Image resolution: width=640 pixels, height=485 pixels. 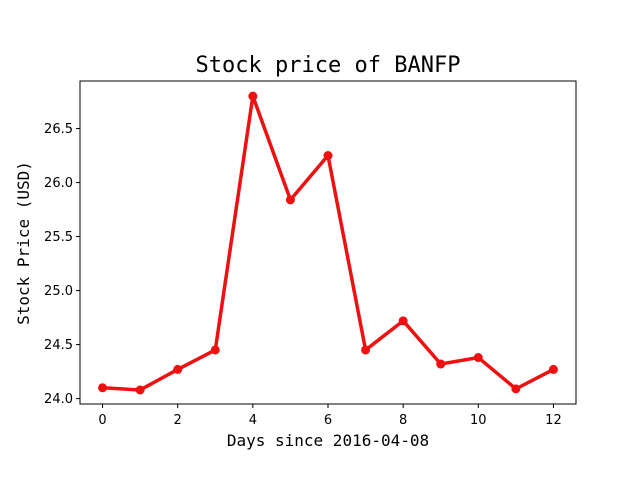 I want to click on x-tick-label: 4, so click(x=253, y=420).